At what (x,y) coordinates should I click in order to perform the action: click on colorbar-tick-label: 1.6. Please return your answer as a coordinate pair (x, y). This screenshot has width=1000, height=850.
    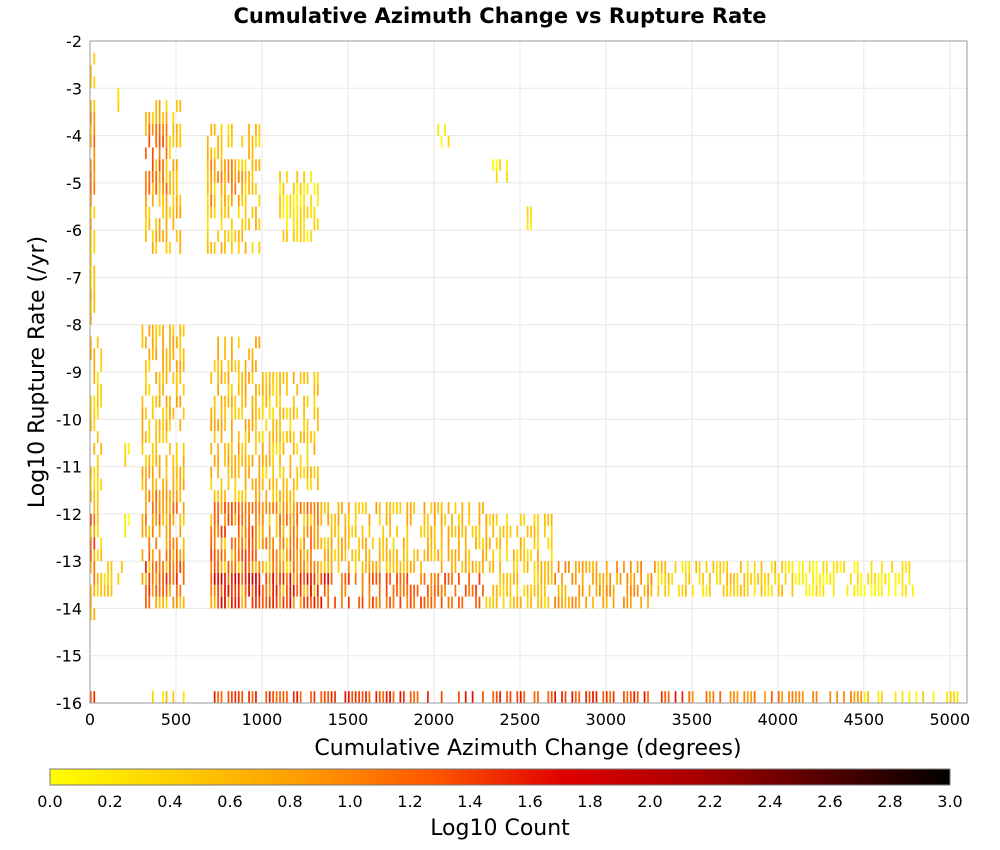
    Looking at the image, I should click on (529, 801).